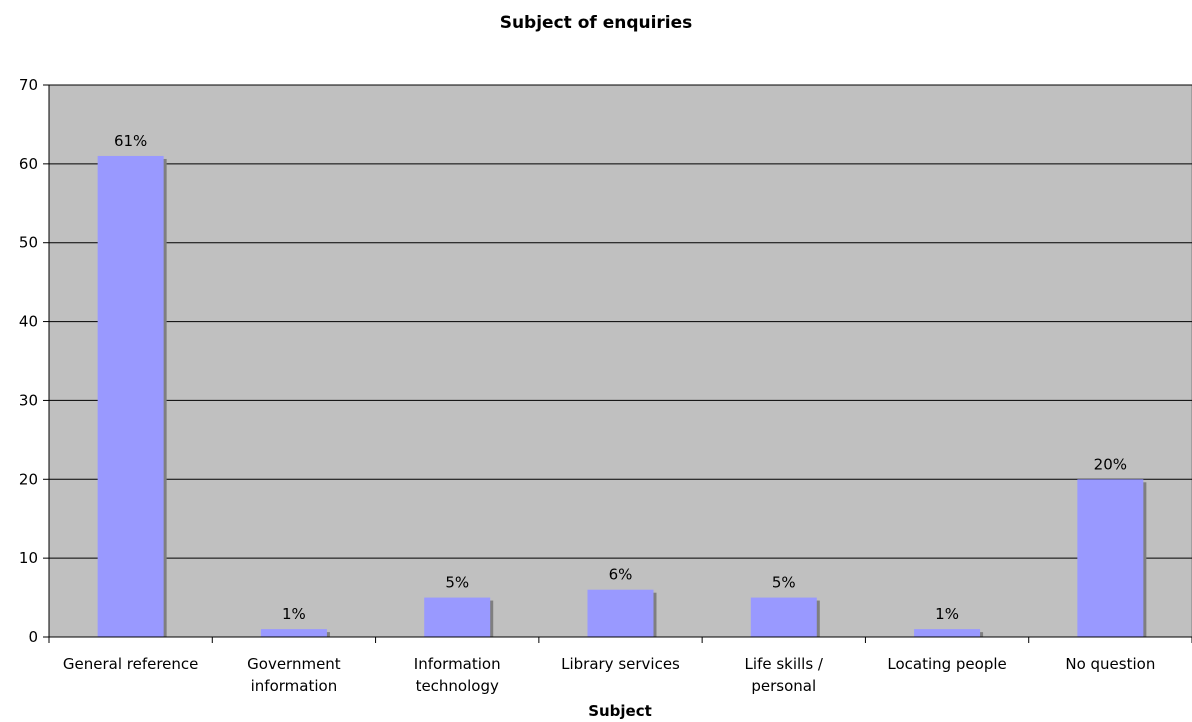 The height and width of the screenshot is (722, 1192). I want to click on x-tick-label: No question, so click(1110, 664).